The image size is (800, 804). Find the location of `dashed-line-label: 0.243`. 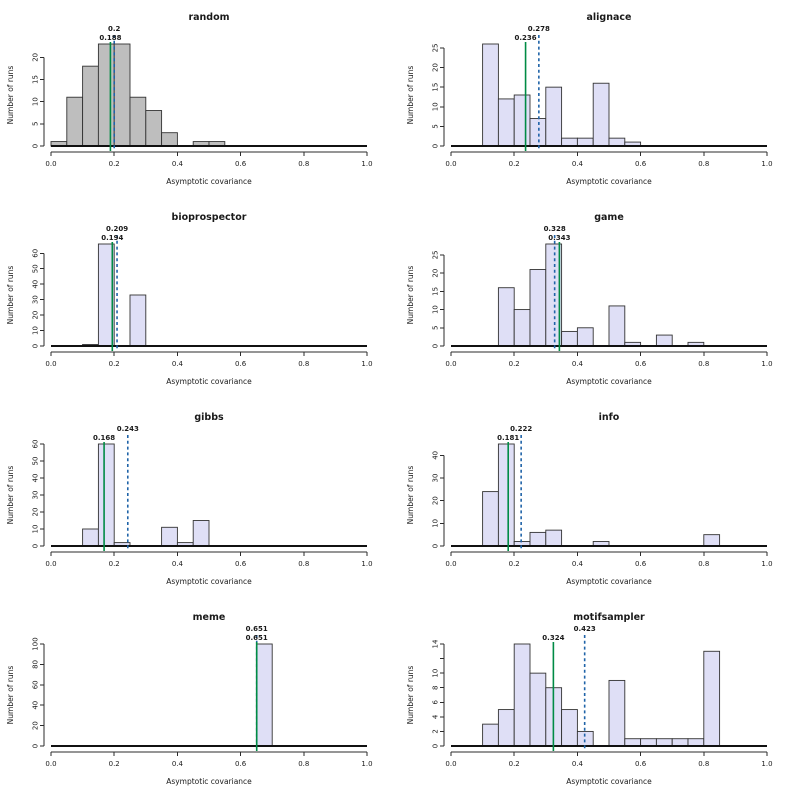

dashed-line-label: 0.243 is located at coordinates (128, 429).